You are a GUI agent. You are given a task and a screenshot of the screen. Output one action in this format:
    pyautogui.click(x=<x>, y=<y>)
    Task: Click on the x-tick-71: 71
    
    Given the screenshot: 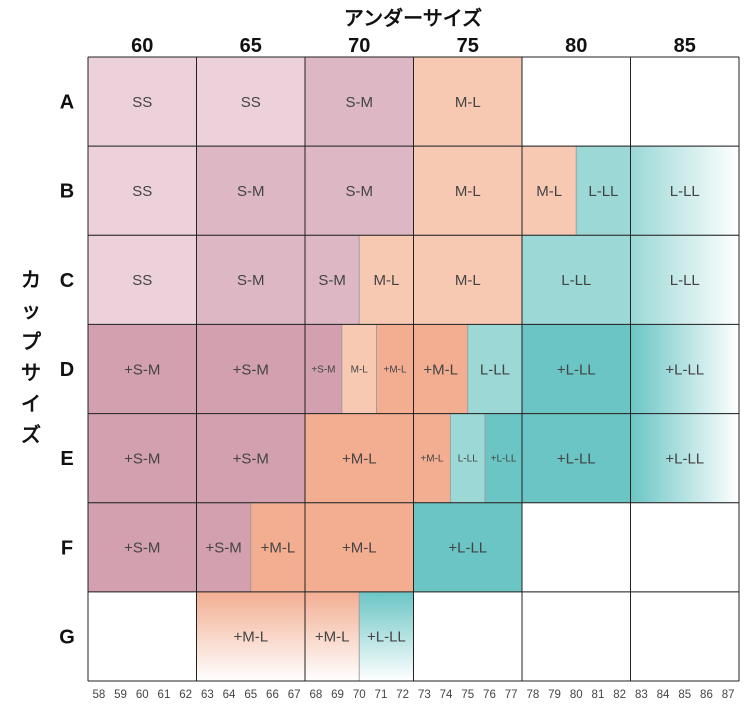 What is the action you would take?
    pyautogui.click(x=381, y=695)
    